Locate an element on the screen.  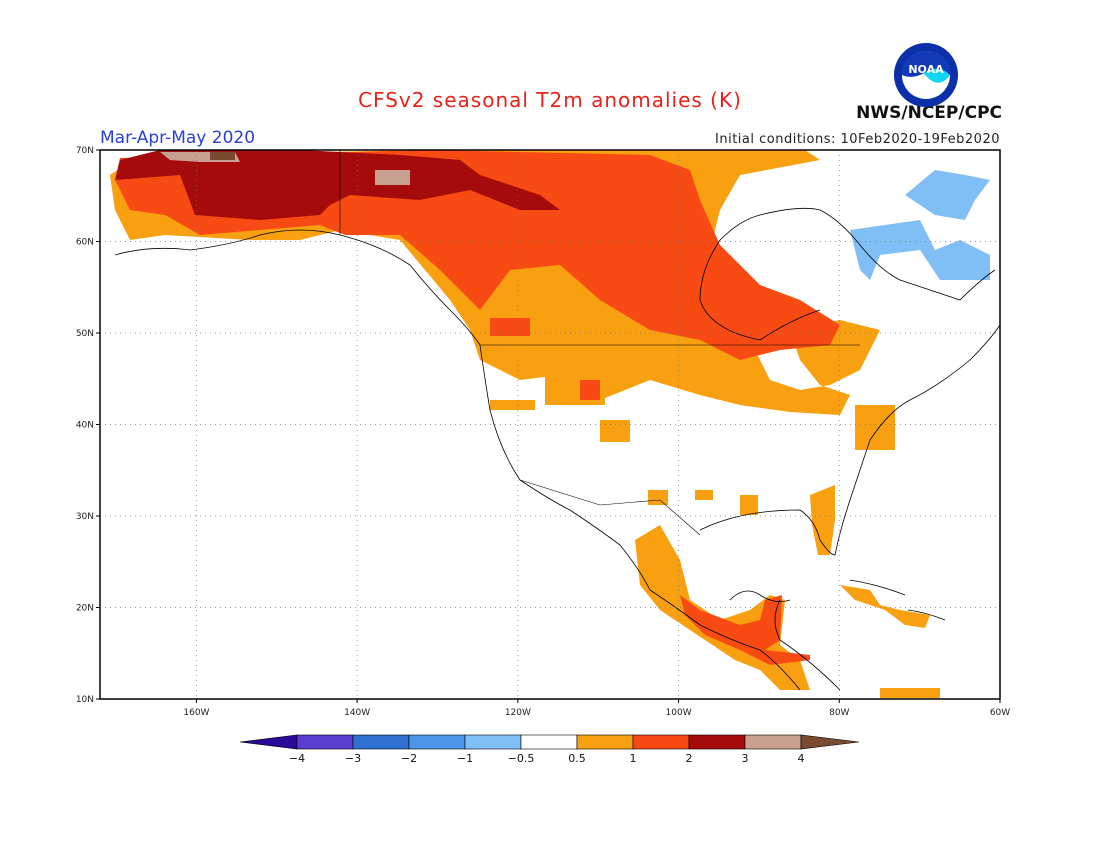
anomaly-patch-tx is located at coordinates (658, 497).